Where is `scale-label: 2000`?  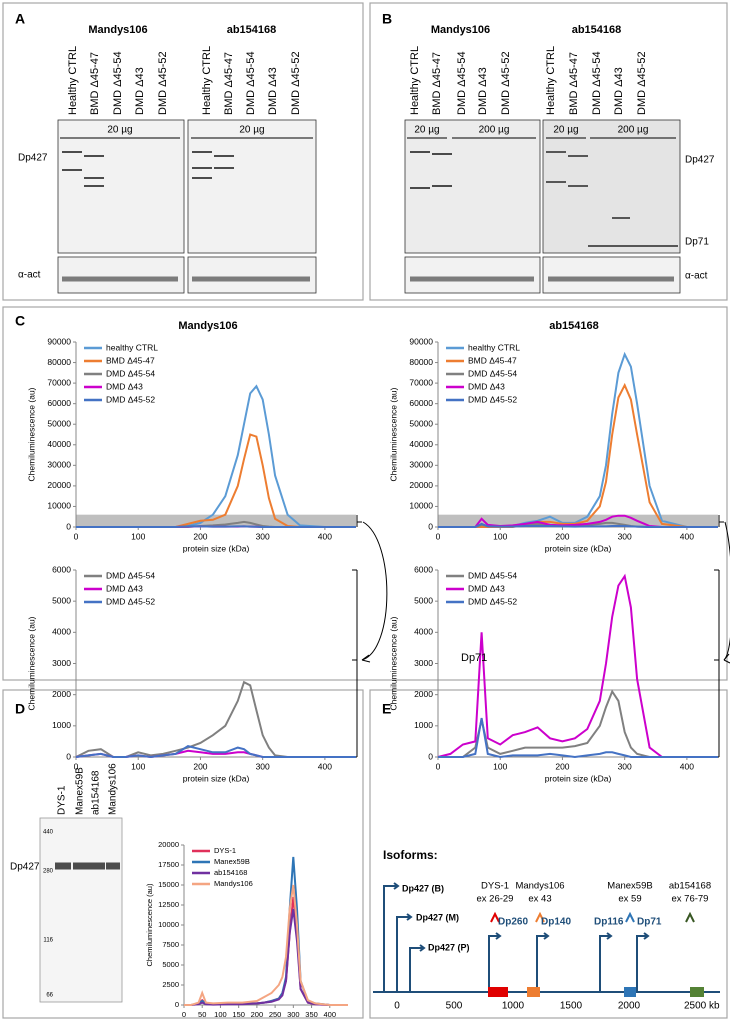 scale-label: 2000 is located at coordinates (629, 1006).